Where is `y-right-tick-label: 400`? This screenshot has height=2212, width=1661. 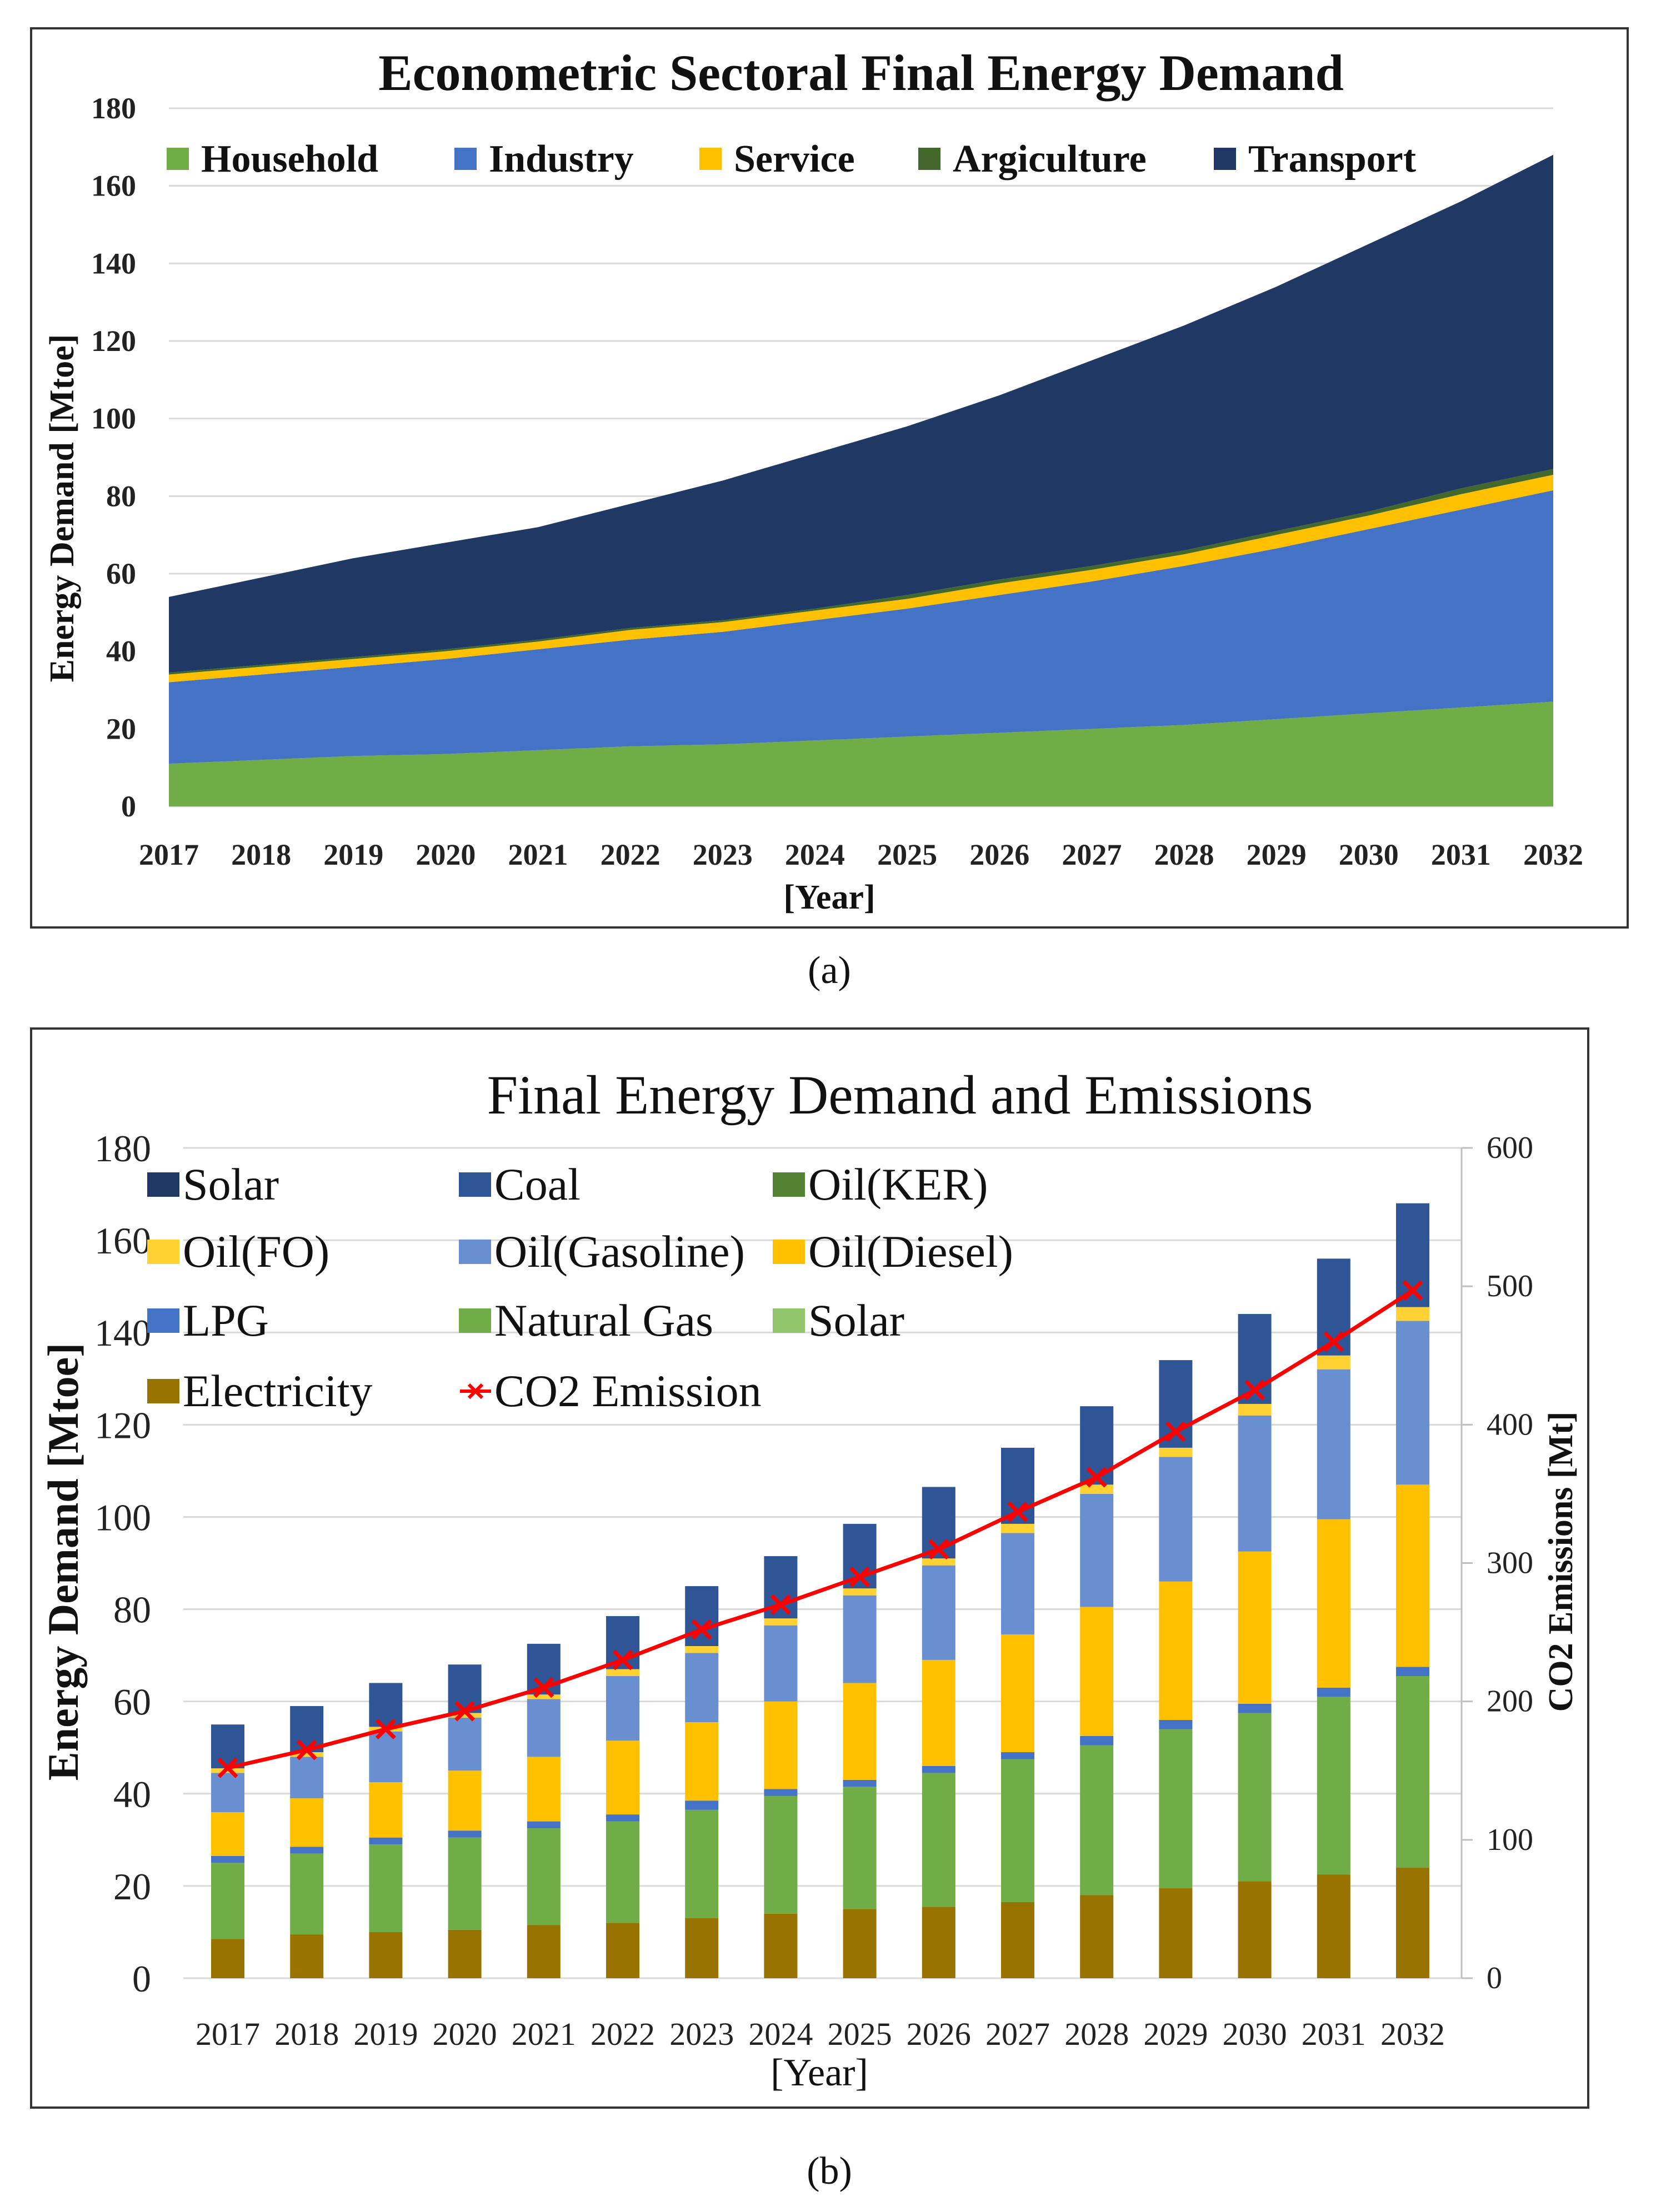
y-right-tick-label: 400 is located at coordinates (1510, 1424).